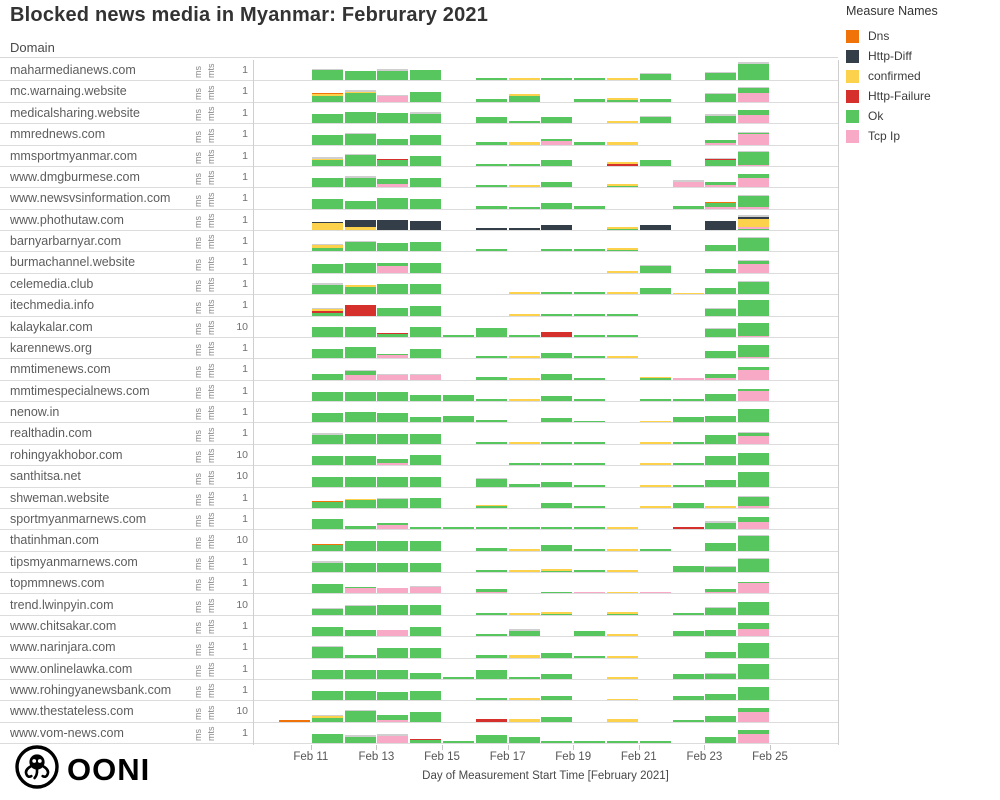 This screenshot has width=1000, height=800. I want to click on domain-label: thatinhman.com, so click(54, 540).